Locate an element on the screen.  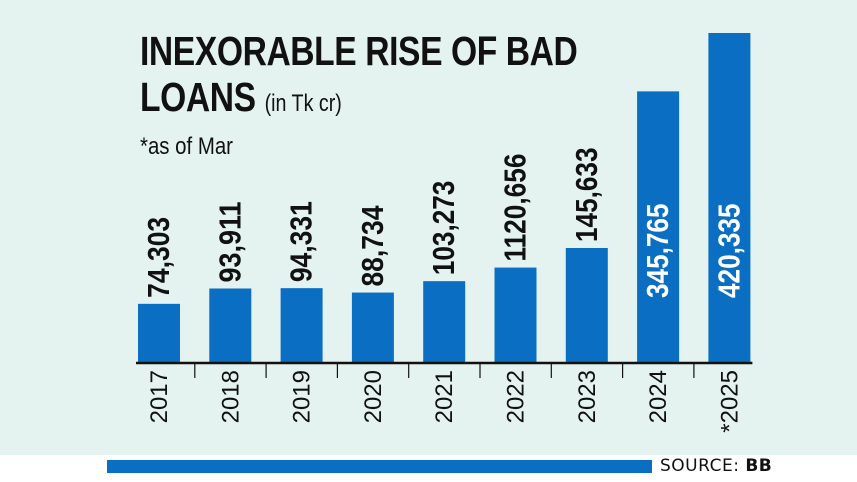
x-tick-label: *2025 is located at coordinates (729, 401).